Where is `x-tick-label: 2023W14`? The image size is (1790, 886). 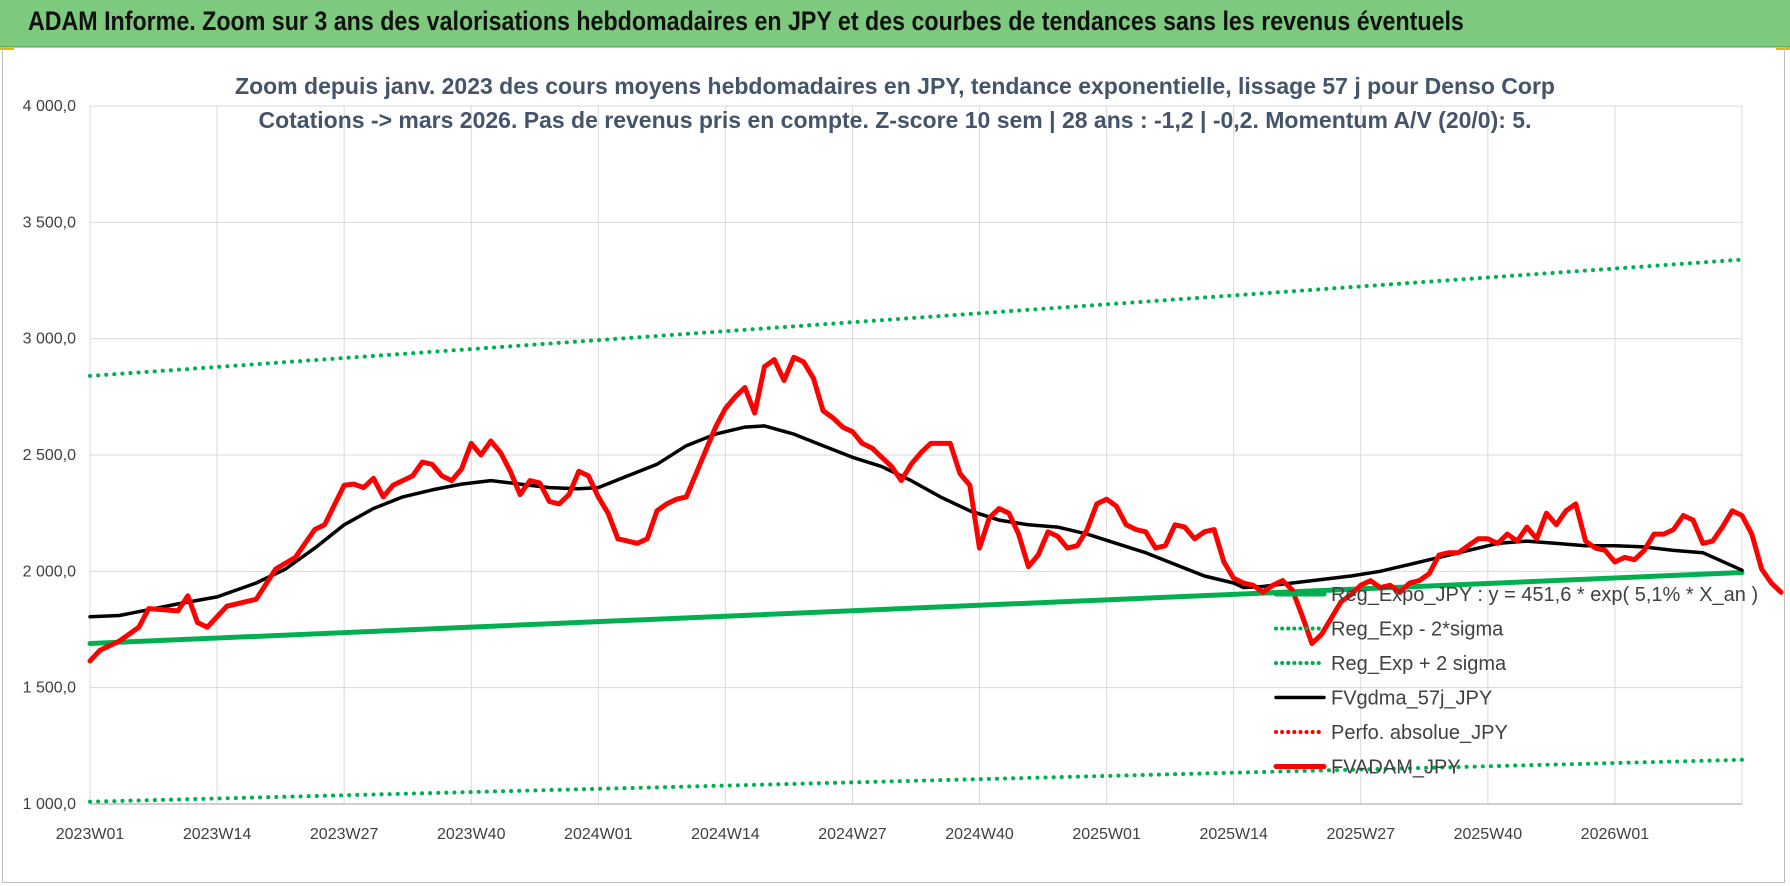 x-tick-label: 2023W14 is located at coordinates (217, 834).